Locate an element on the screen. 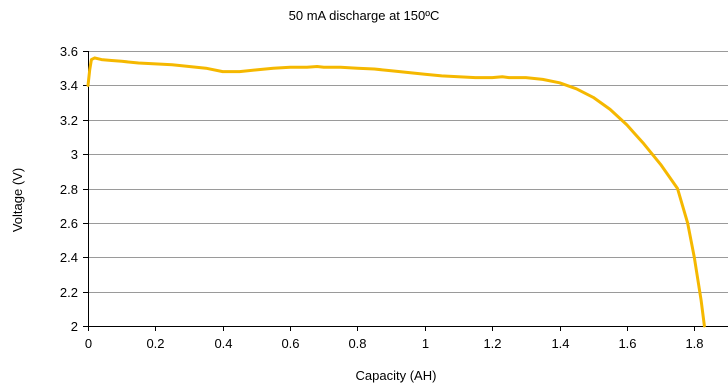 This screenshot has height=390, width=728. x-tick-label: 1.8 is located at coordinates (694, 343).